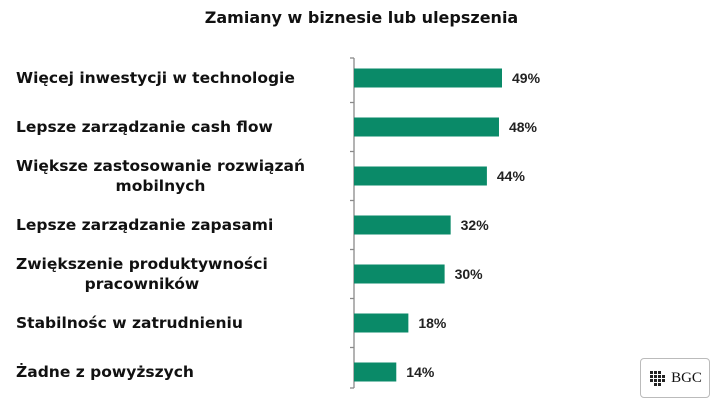 This screenshot has width=723, height=404. I want to click on category-label: Zwiększenie produktywności pracowników, so click(142, 274).